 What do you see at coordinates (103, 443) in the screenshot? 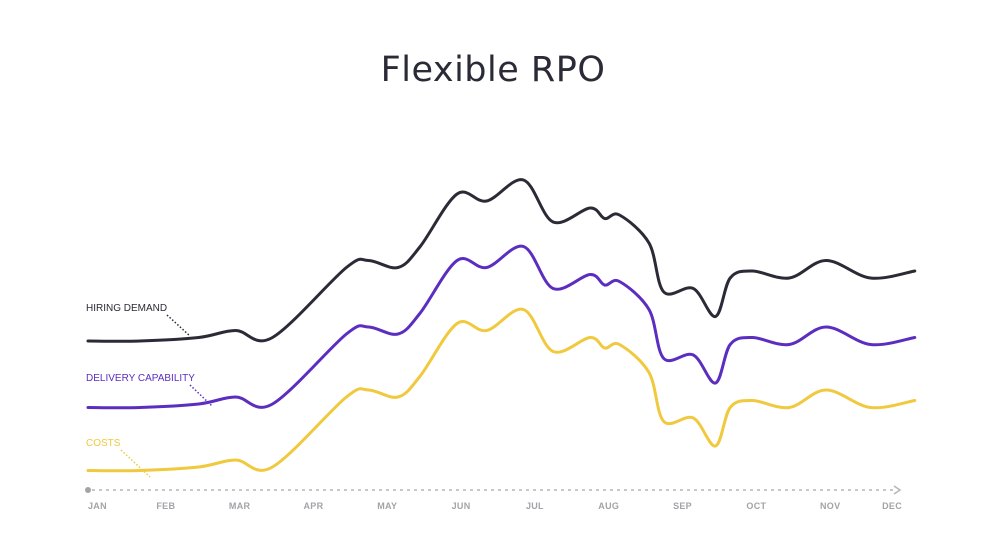
I see `series-label-2: COSTS` at bounding box center [103, 443].